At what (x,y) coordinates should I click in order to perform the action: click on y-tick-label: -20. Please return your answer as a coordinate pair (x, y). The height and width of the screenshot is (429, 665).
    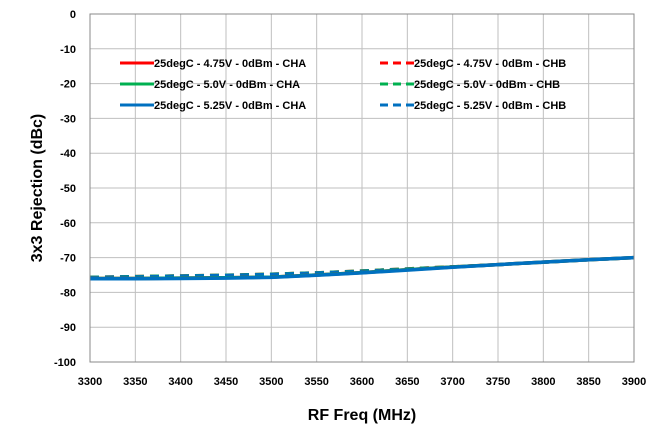
    Looking at the image, I should click on (68, 85).